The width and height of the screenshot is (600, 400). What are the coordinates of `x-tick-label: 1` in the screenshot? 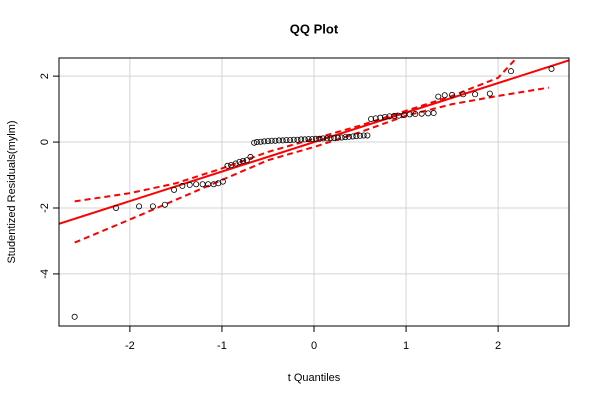 It's located at (406, 346).